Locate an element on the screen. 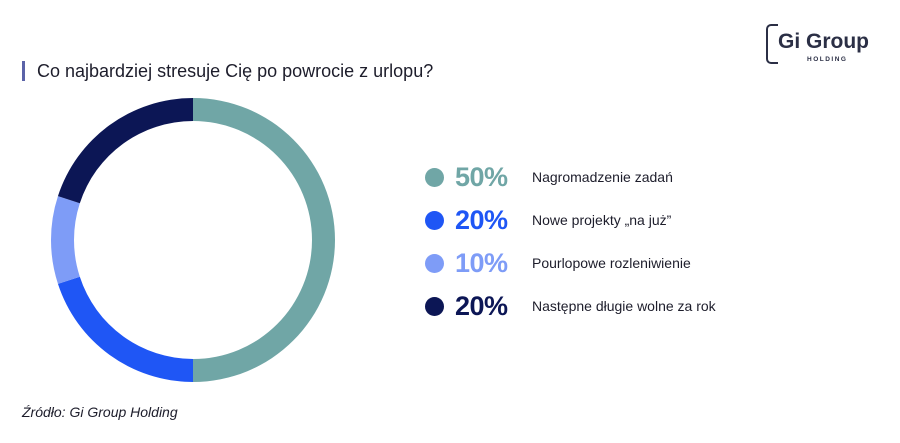 Image resolution: width=900 pixels, height=443 pixels. logo-main-text: Gi Group is located at coordinates (823, 41).